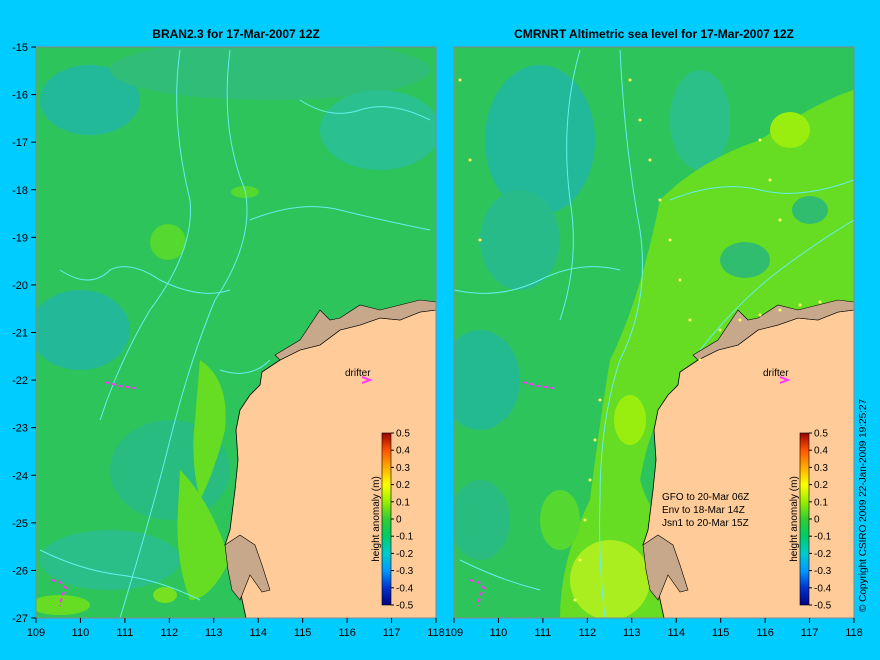 This screenshot has width=880, height=660. Describe the element at coordinates (20, 476) in the screenshot. I see `lat-tick-label: -24` at that location.